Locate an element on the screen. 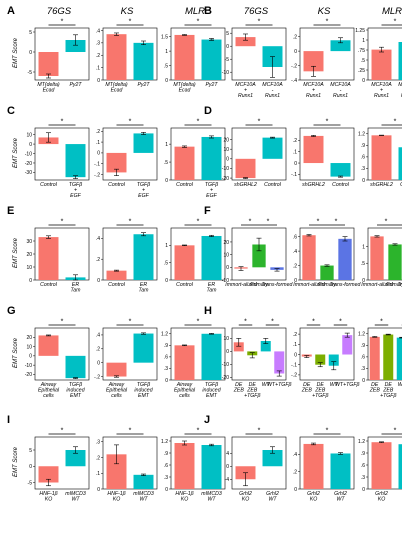 The width and height of the screenshot is (402, 550). category-label-line: Py2T is located at coordinates (75, 85).